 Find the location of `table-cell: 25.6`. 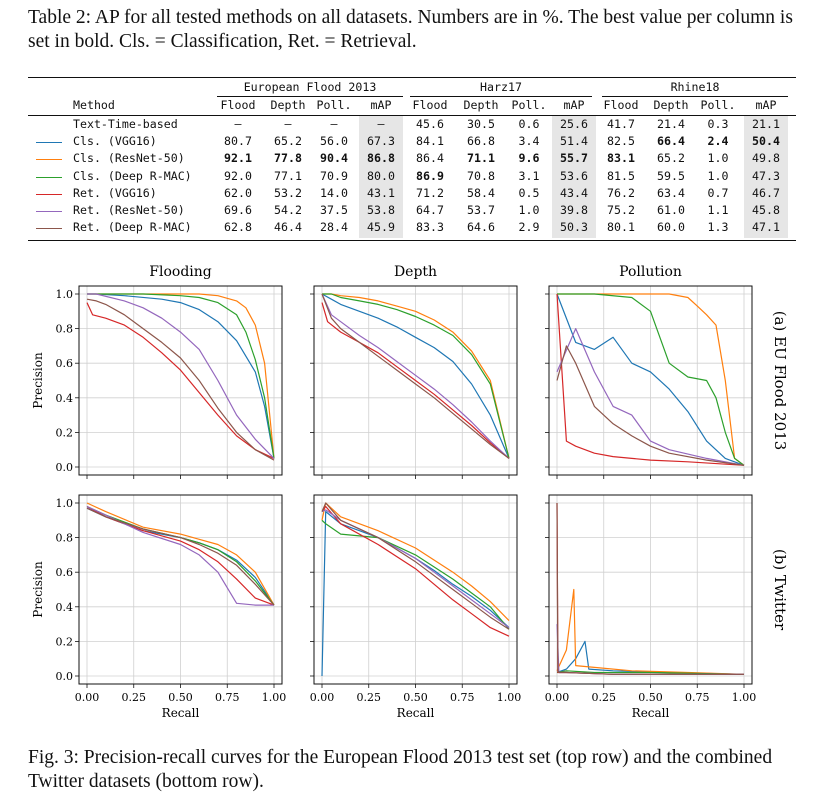

table-cell: 25.6 is located at coordinates (574, 124).